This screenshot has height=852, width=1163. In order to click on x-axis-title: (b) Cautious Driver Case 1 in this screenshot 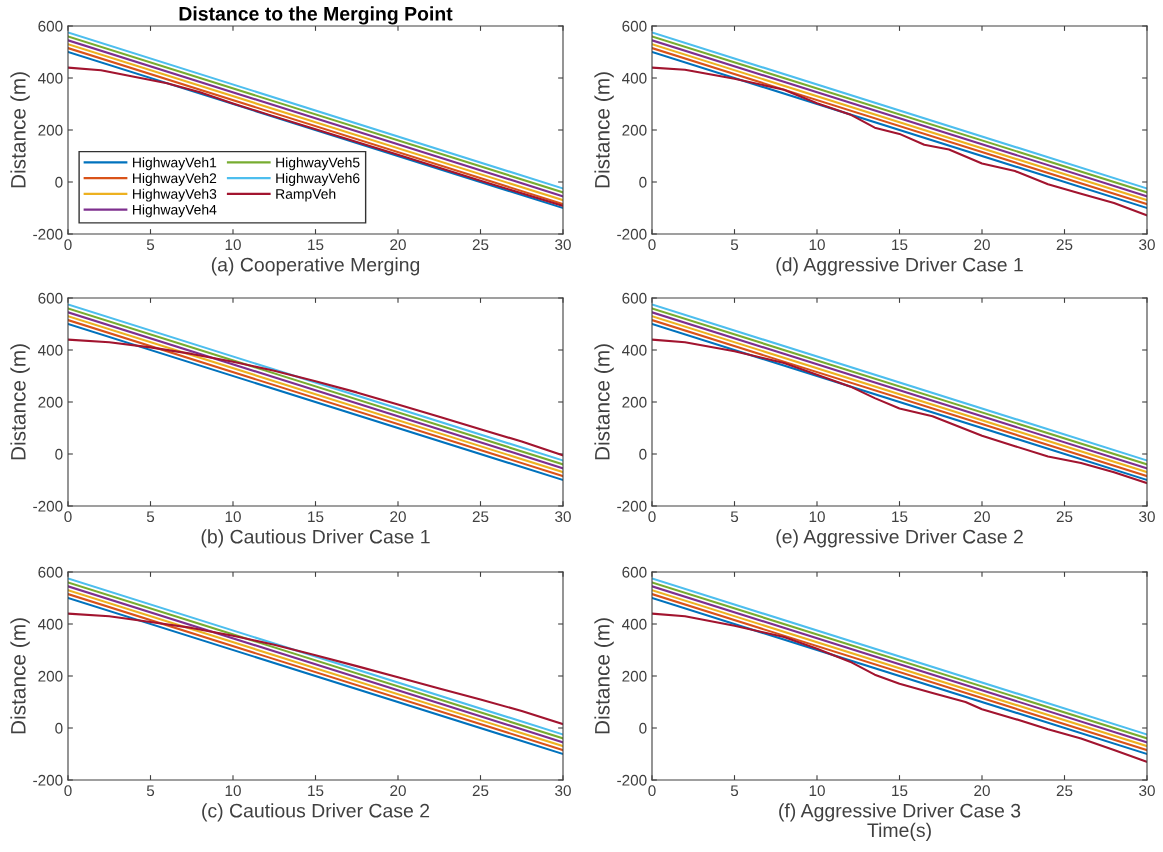, I will do `click(315, 538)`.